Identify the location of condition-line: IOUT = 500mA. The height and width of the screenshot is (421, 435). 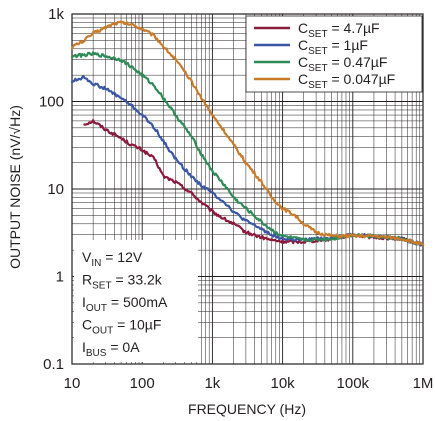
(125, 304).